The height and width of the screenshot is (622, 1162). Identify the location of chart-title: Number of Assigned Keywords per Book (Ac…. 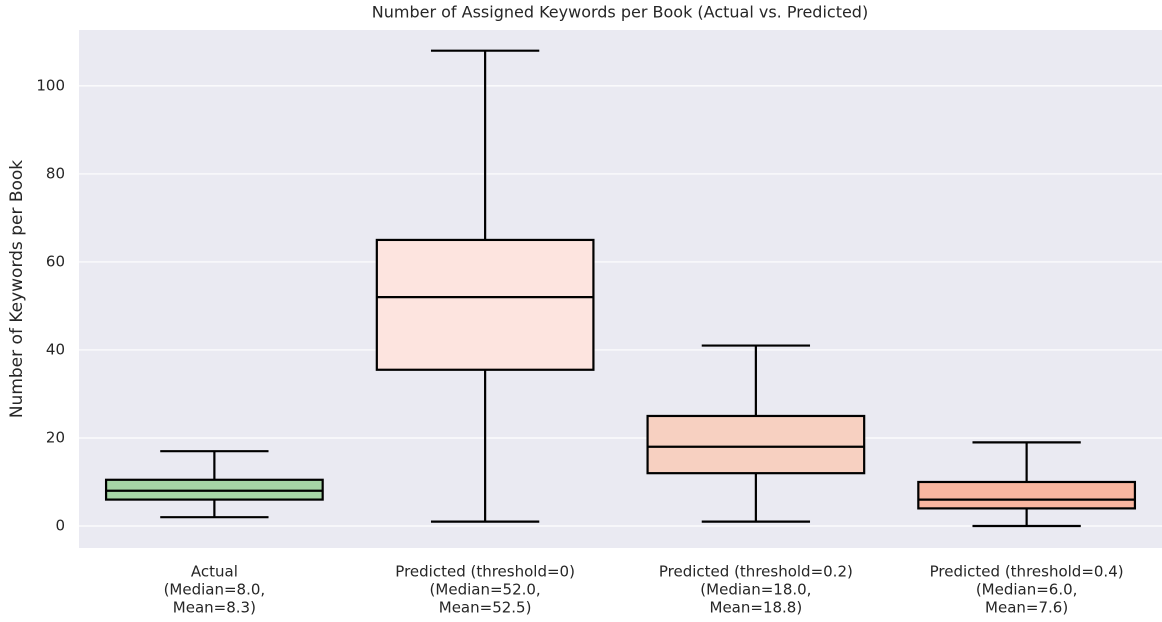
(620, 12).